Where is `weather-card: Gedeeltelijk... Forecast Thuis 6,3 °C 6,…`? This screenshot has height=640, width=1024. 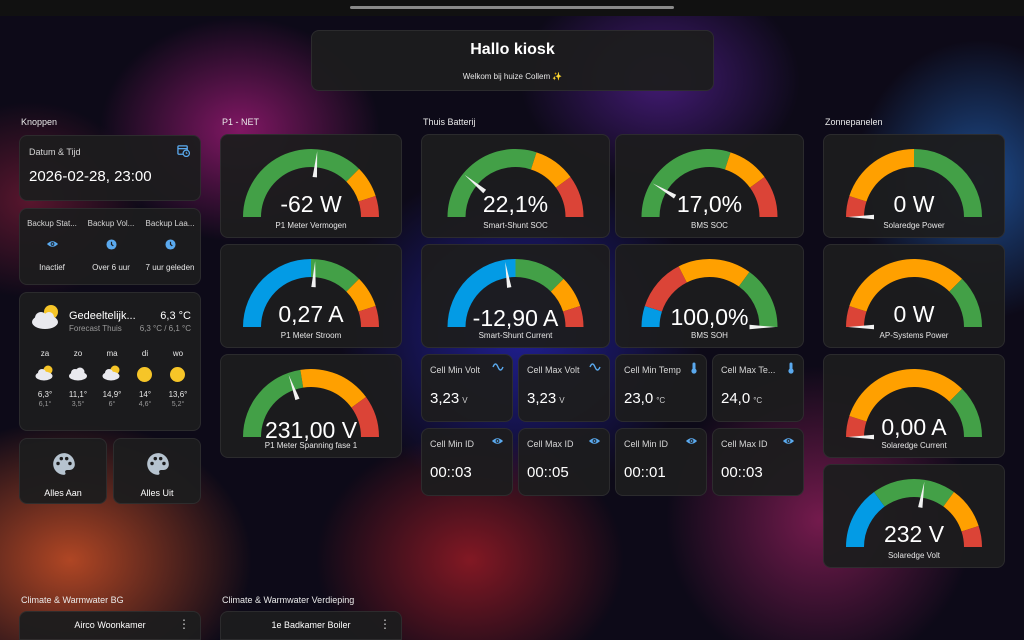
weather-card: Gedeeltelijk... Forecast Thuis 6,3 °C 6,… is located at coordinates (110, 361).